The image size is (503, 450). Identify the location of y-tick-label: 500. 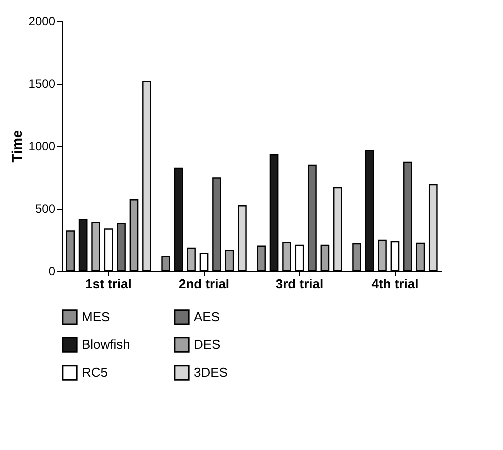
(45, 209).